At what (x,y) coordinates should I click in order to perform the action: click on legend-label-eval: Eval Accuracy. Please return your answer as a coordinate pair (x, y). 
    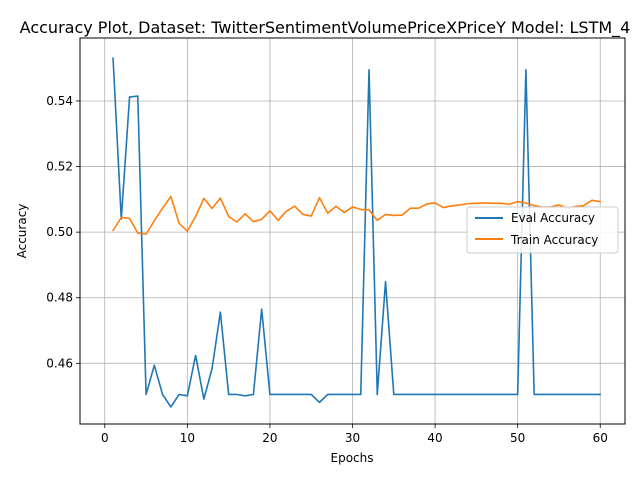
    Looking at the image, I should click on (553, 218).